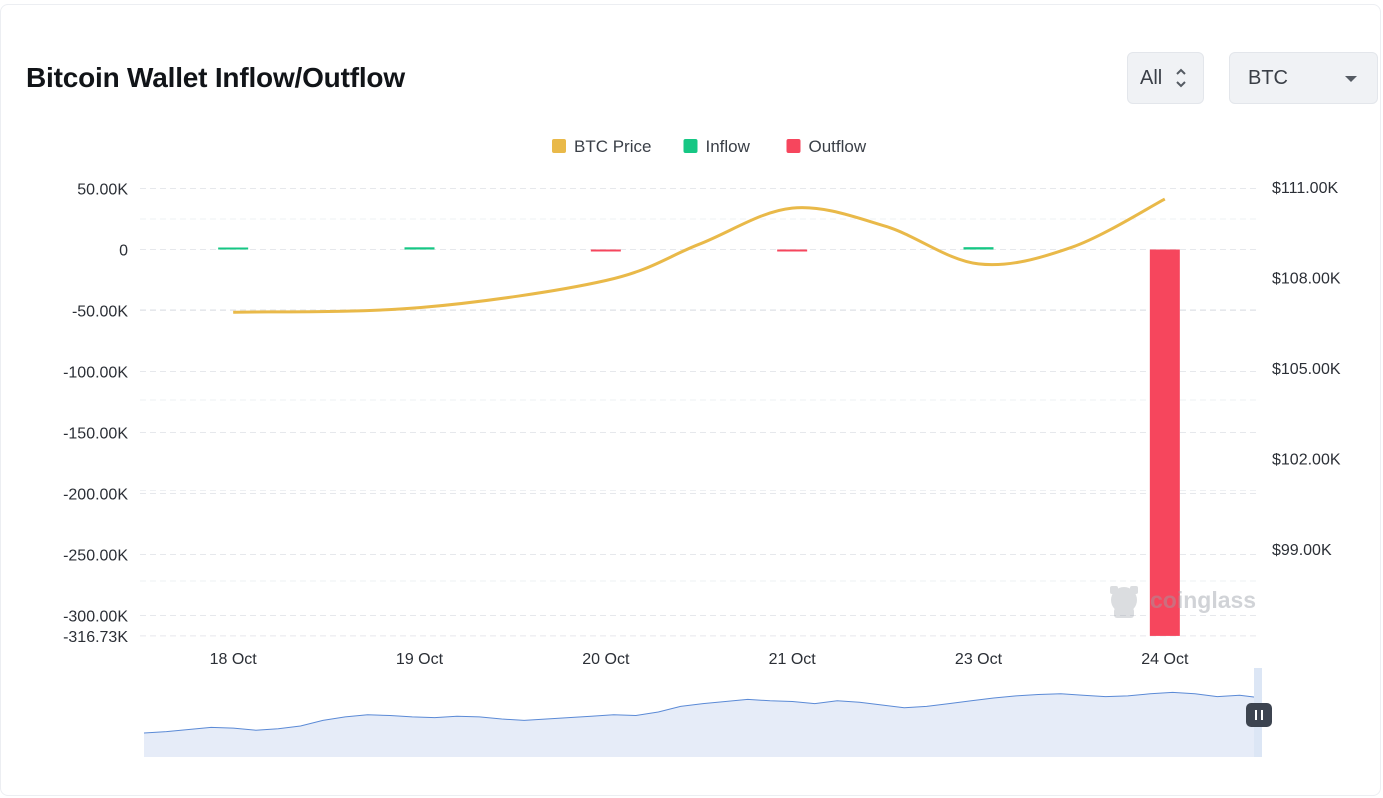 The width and height of the screenshot is (1383, 798). What do you see at coordinates (606, 659) in the screenshot?
I see `x-tick-label: 20 Oct` at bounding box center [606, 659].